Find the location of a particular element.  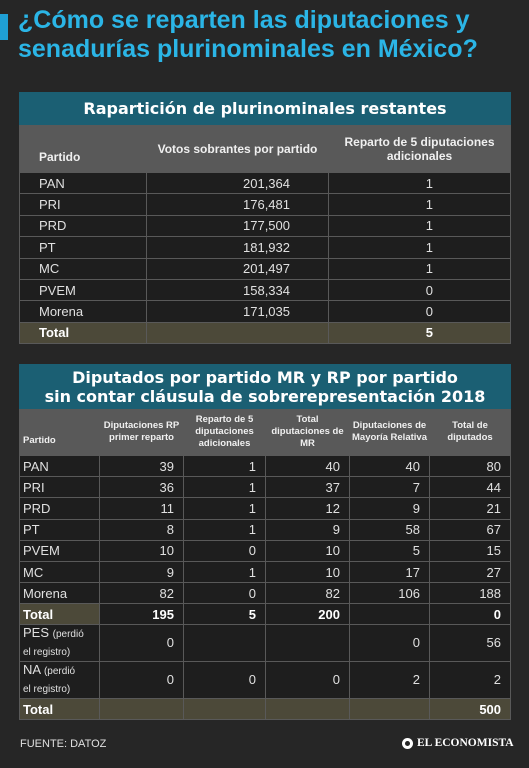

total-deputies-cell: 2 is located at coordinates (470, 680).